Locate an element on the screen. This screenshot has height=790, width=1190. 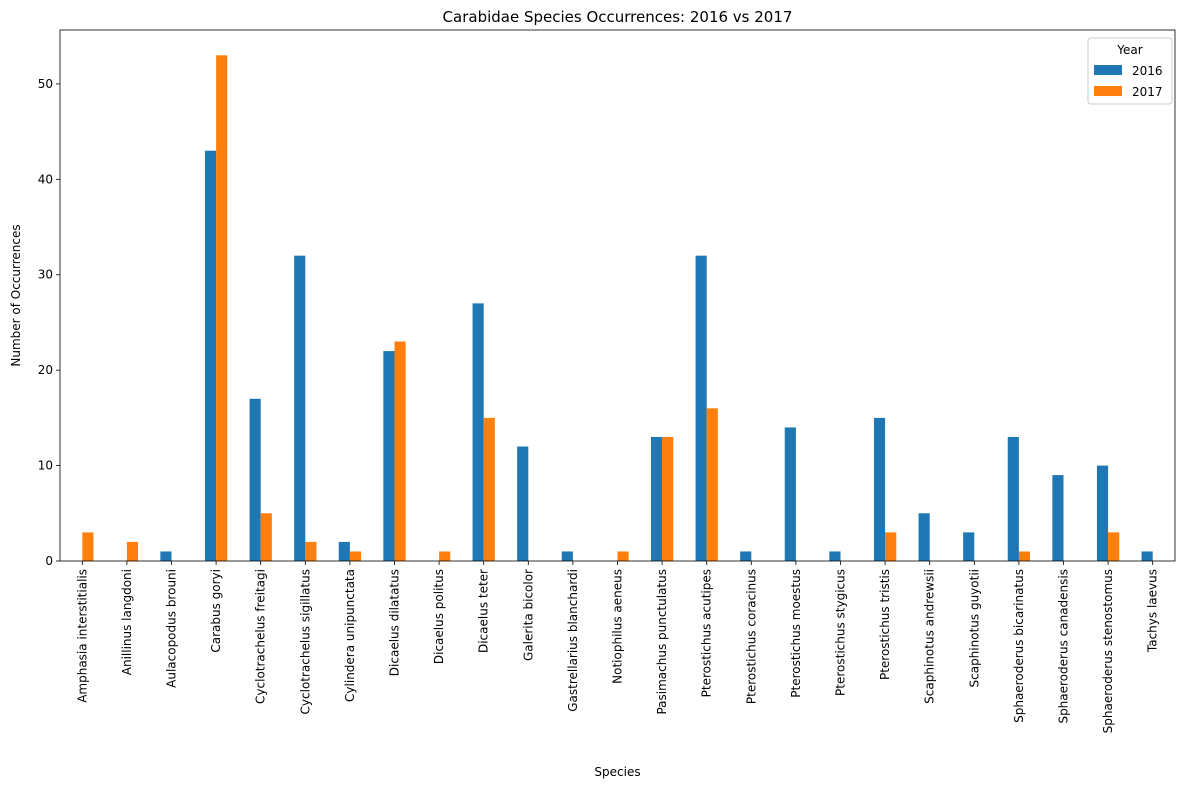
y-tick-label-50: 50 is located at coordinates (45, 84).